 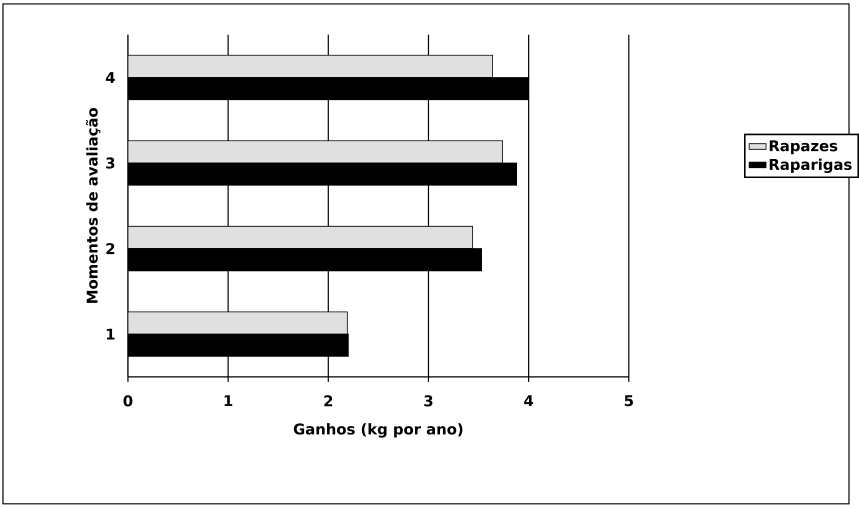 I want to click on y-tick-label: 4, so click(x=110, y=77).